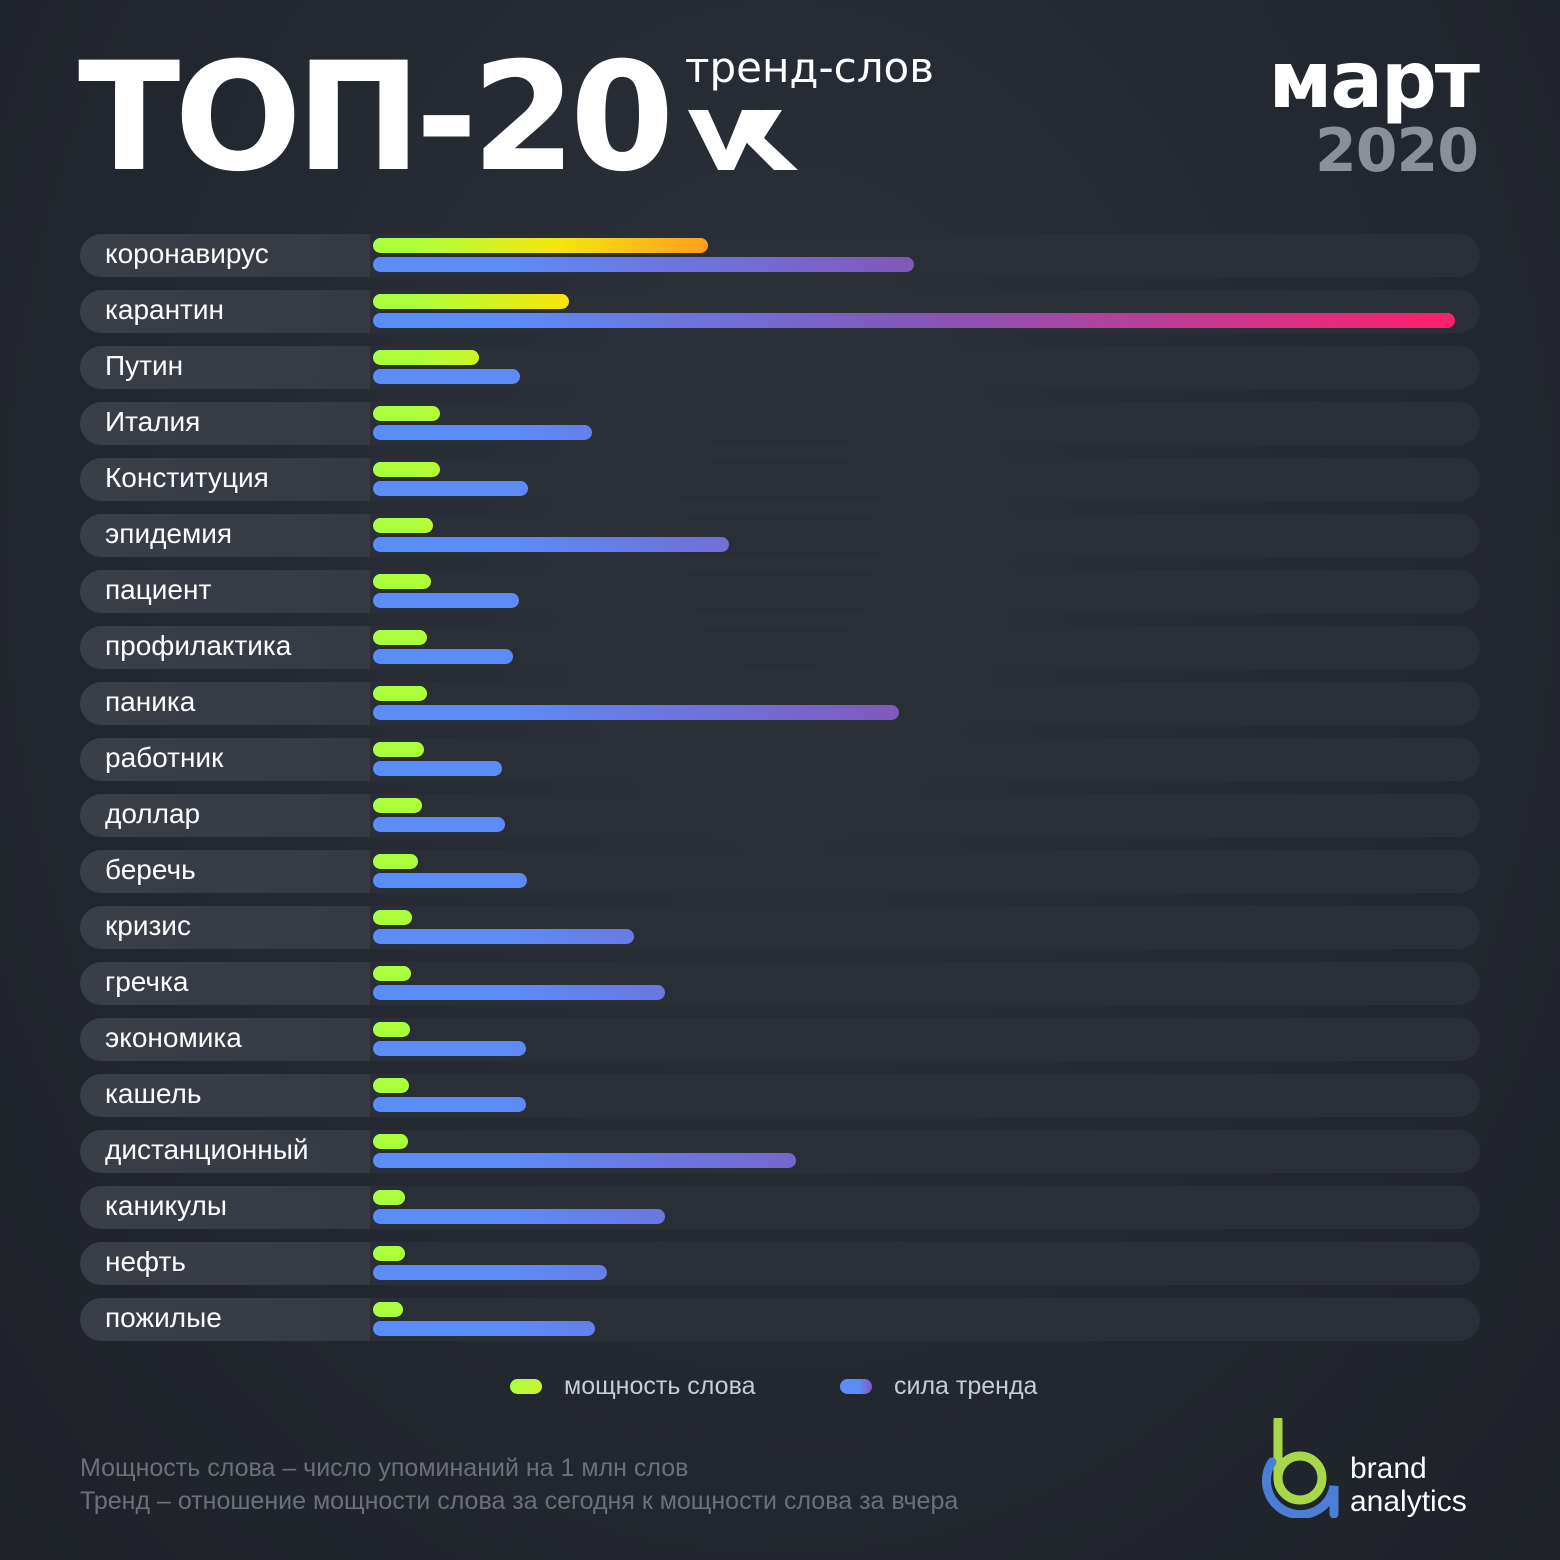  I want to click on category-label: кашель, so click(153, 1093).